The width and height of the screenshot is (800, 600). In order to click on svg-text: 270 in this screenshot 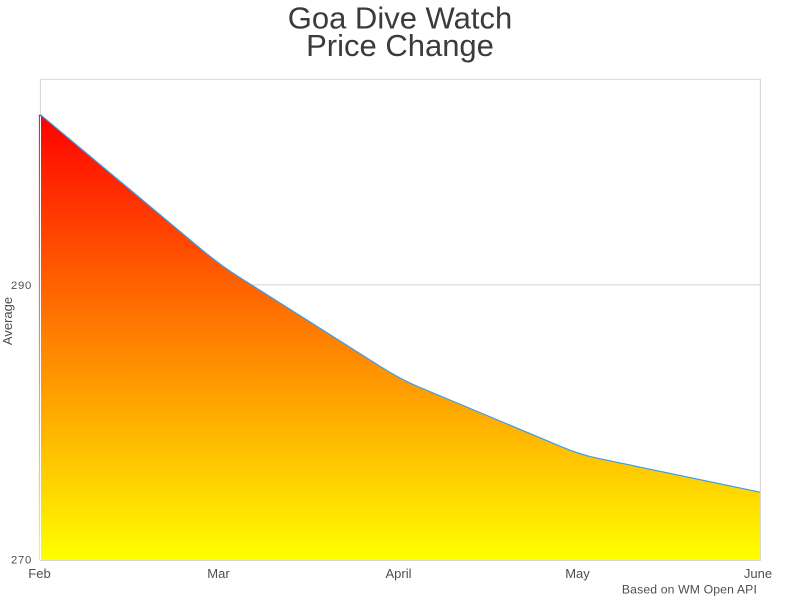, I will do `click(21, 561)`.